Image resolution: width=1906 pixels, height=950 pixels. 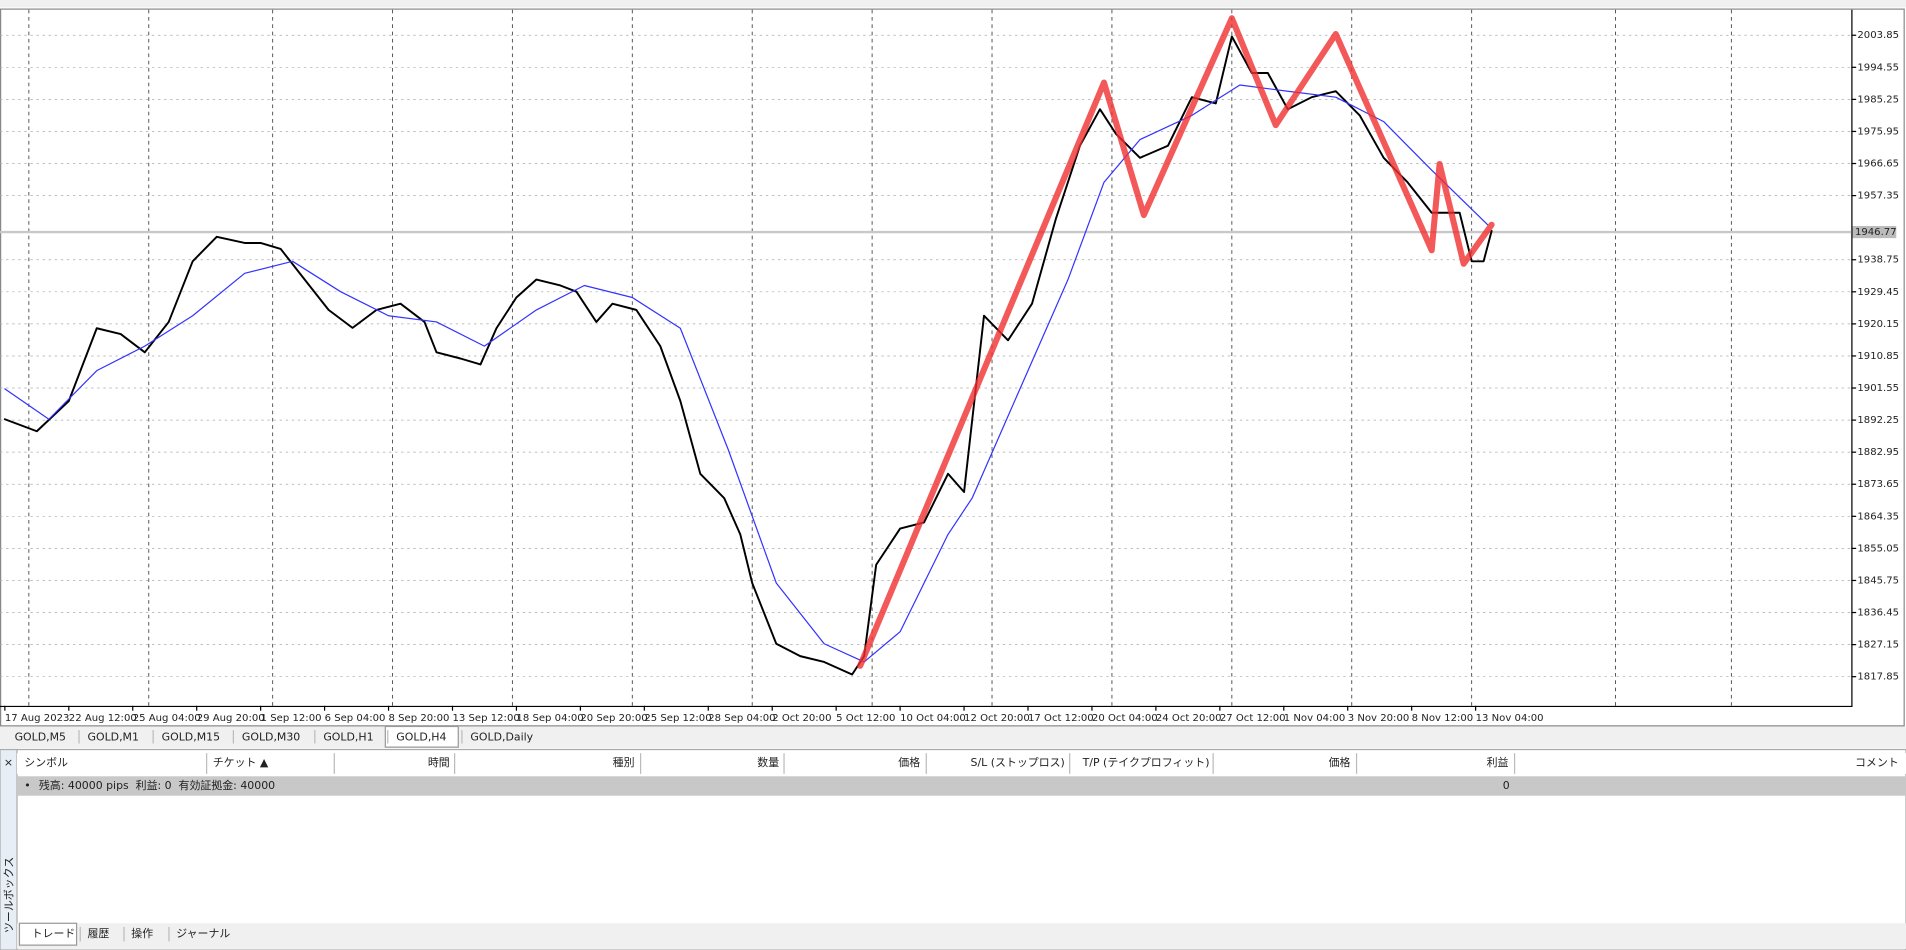 What do you see at coordinates (1510, 718) in the screenshot?
I see `x-tick-label: 13 Nov 04:00` at bounding box center [1510, 718].